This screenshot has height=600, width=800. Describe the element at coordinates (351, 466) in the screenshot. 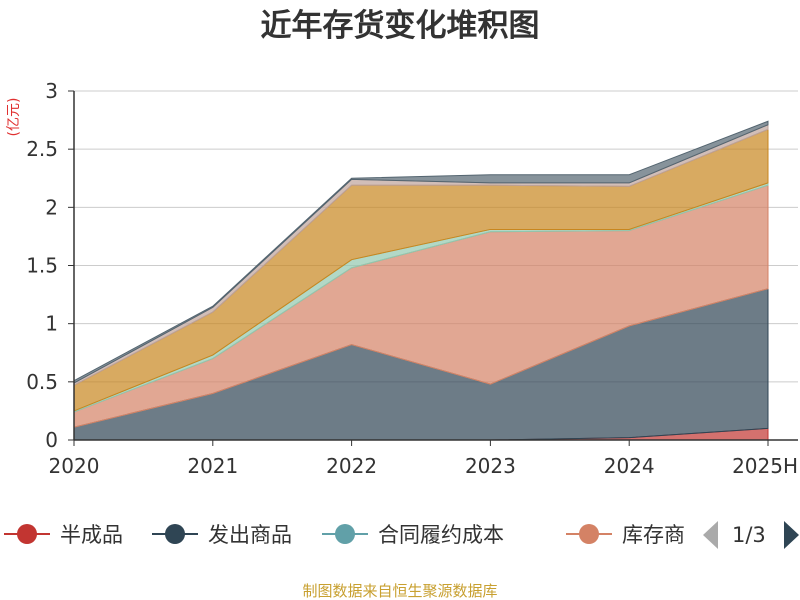

I see `x-tick-label: 2022` at that location.